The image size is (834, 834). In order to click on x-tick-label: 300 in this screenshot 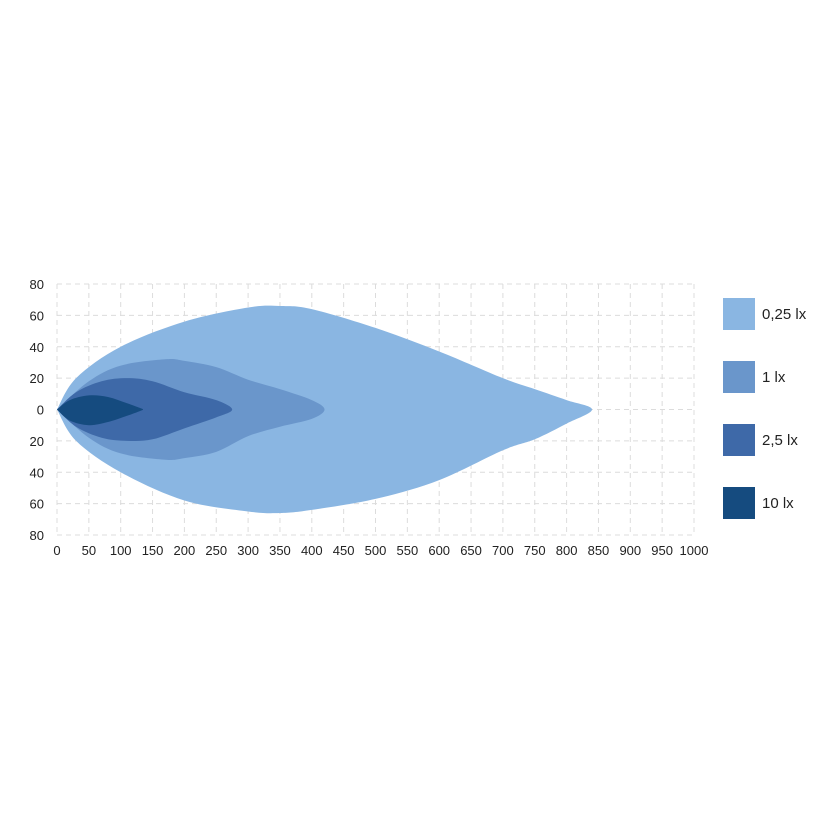, I will do `click(248, 550)`.